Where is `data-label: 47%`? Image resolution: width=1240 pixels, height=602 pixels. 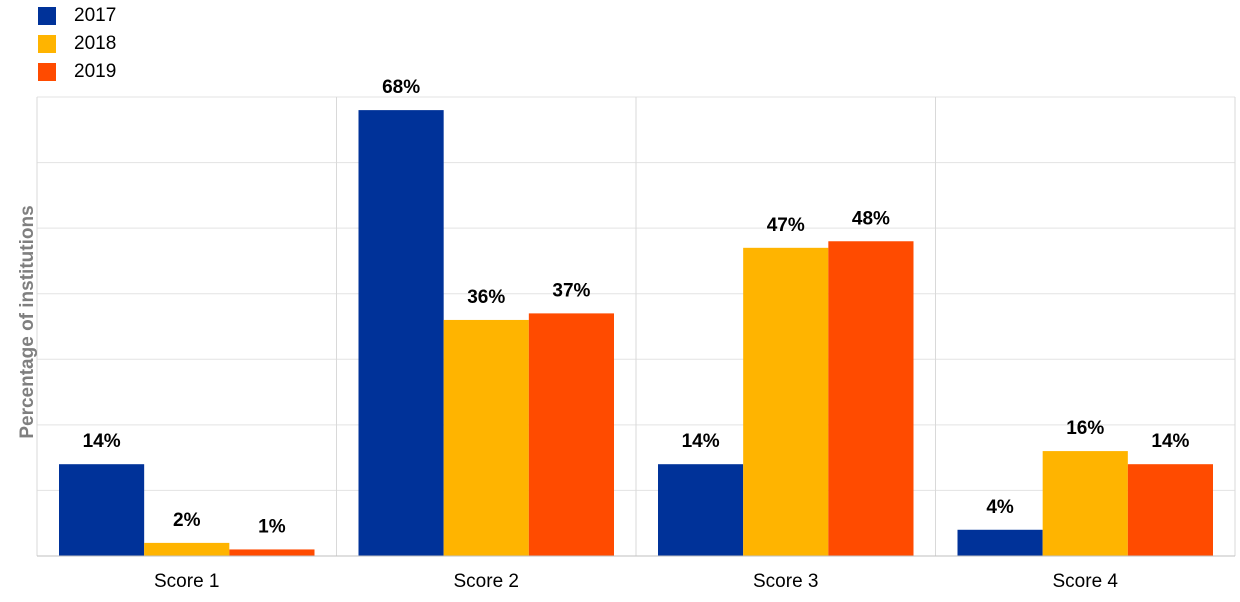
data-label: 47% is located at coordinates (786, 225).